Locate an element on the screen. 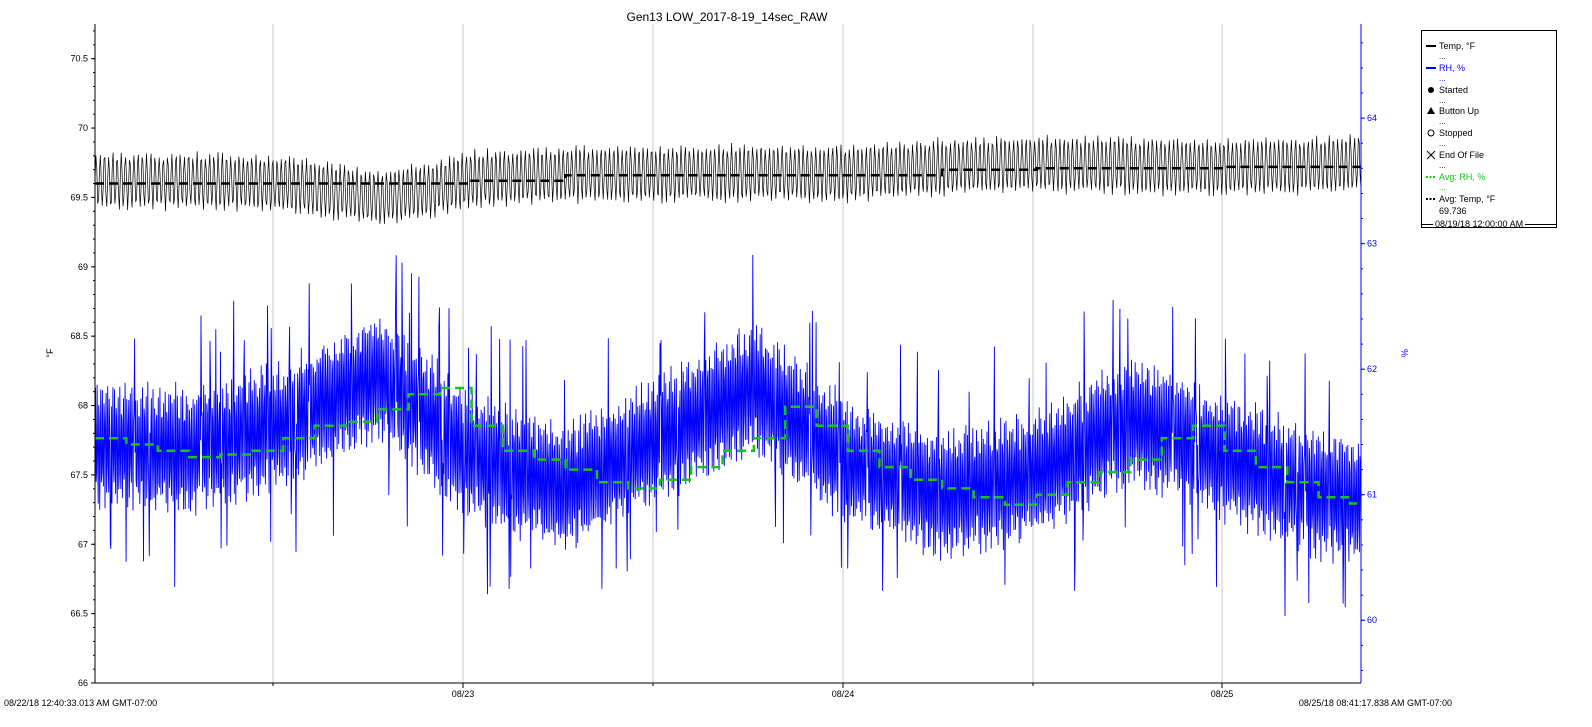 The image size is (1592, 727). left-tick-label: 66.5 is located at coordinates (79, 614).